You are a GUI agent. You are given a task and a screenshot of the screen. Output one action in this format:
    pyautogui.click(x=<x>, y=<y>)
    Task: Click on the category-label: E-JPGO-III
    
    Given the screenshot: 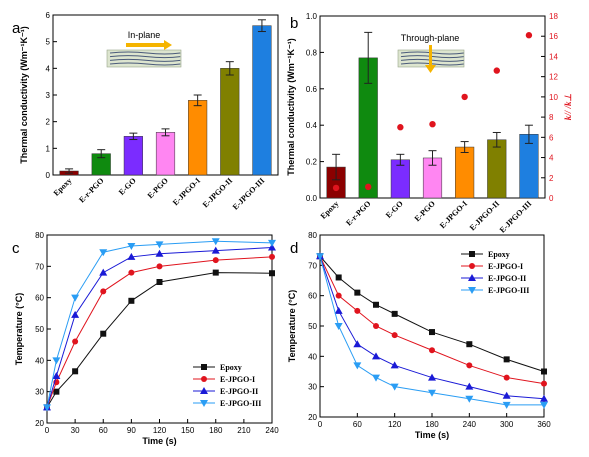 What is the action you would take?
    pyautogui.click(x=249, y=194)
    